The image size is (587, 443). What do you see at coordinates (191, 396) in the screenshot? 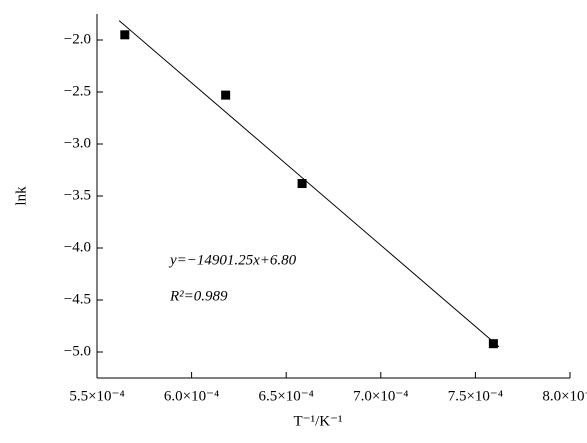
I see `x-tick-label: 6.0×10⁻⁴` at bounding box center [191, 396].